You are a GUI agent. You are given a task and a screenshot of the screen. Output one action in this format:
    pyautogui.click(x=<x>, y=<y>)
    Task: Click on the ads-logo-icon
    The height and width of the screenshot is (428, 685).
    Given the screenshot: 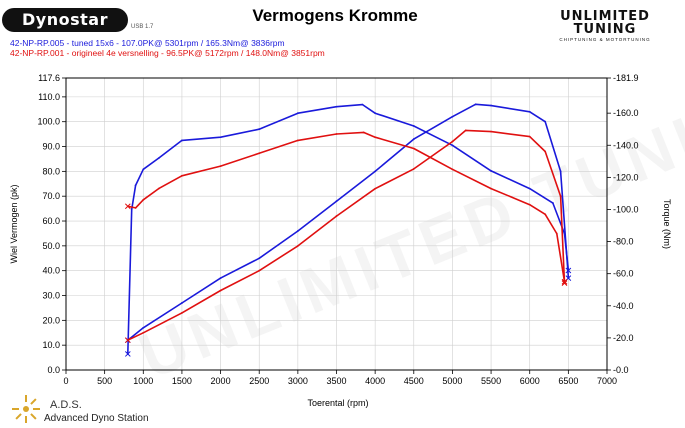 What is the action you would take?
    pyautogui.click(x=26, y=409)
    